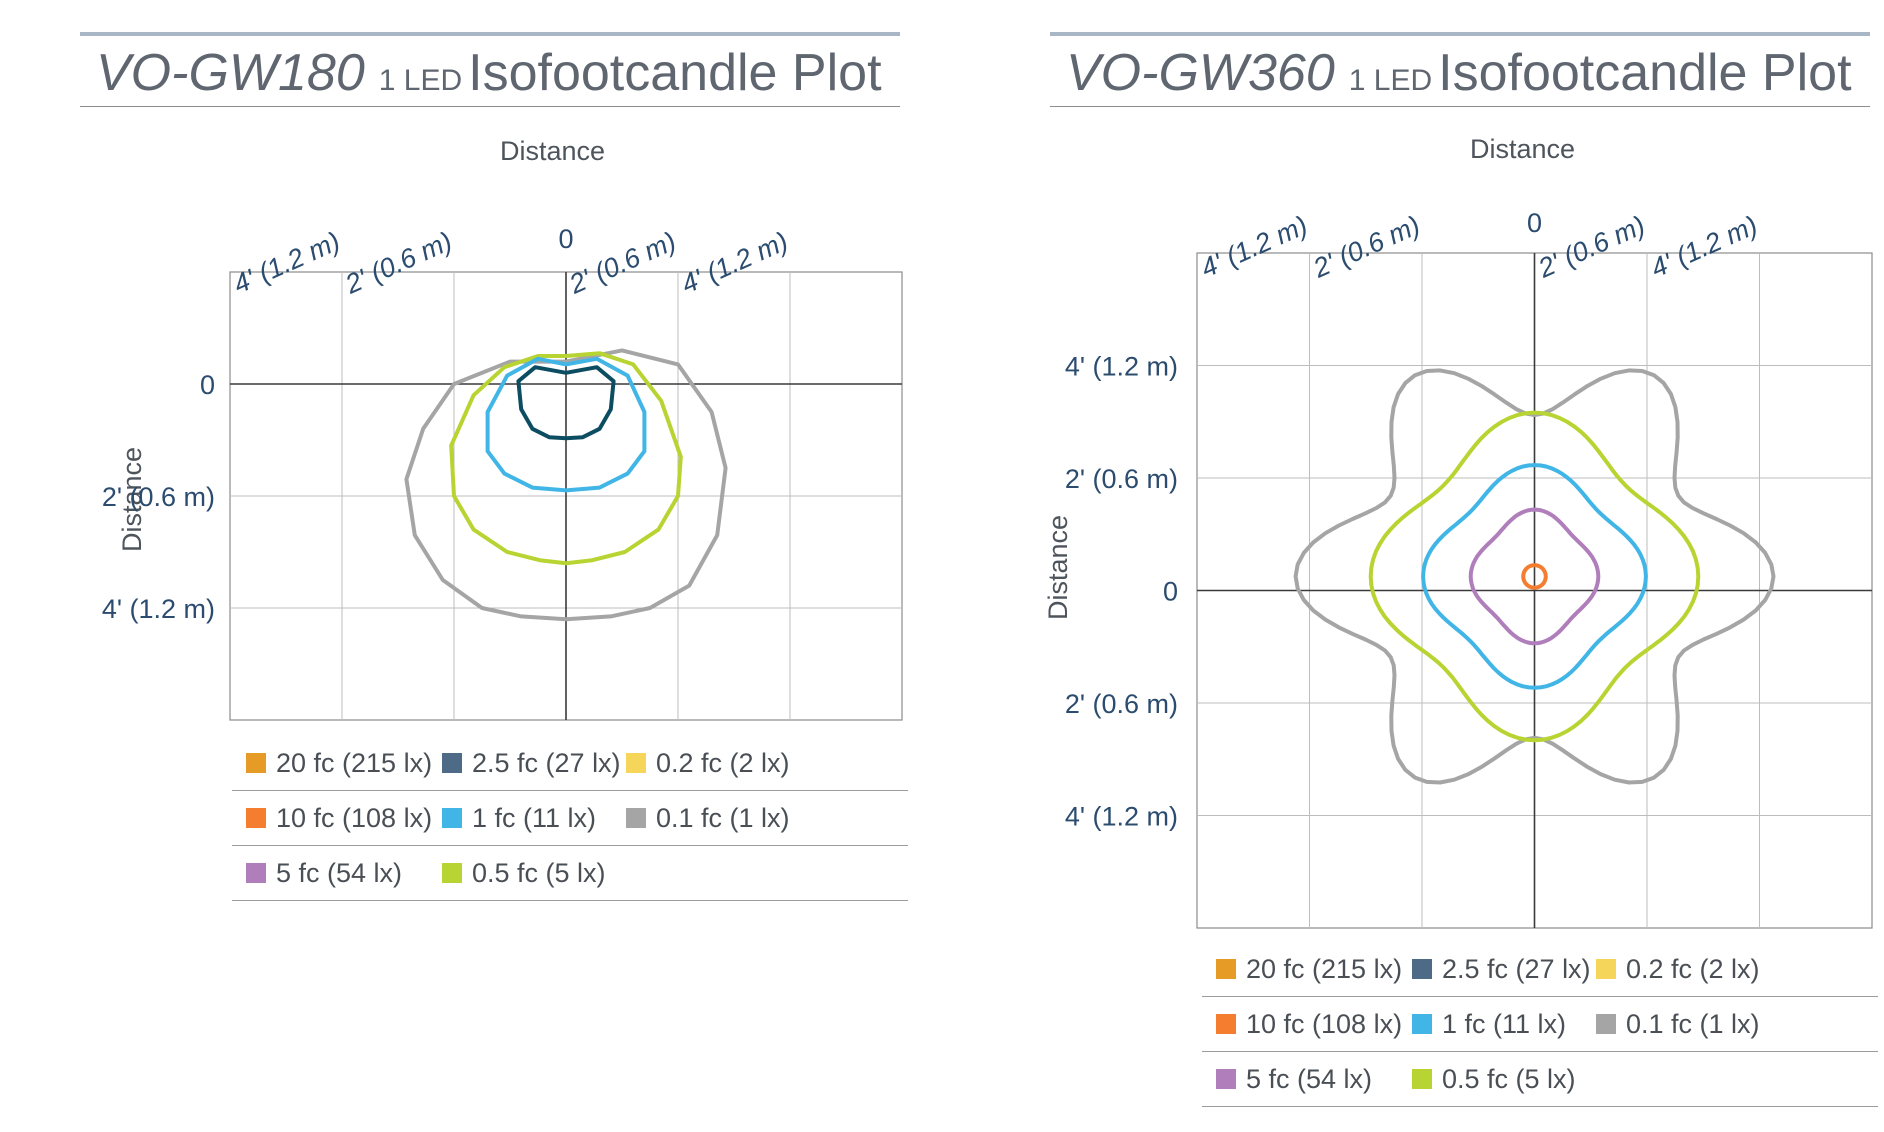  I want to click on contour-5-fc, so click(1534, 576).